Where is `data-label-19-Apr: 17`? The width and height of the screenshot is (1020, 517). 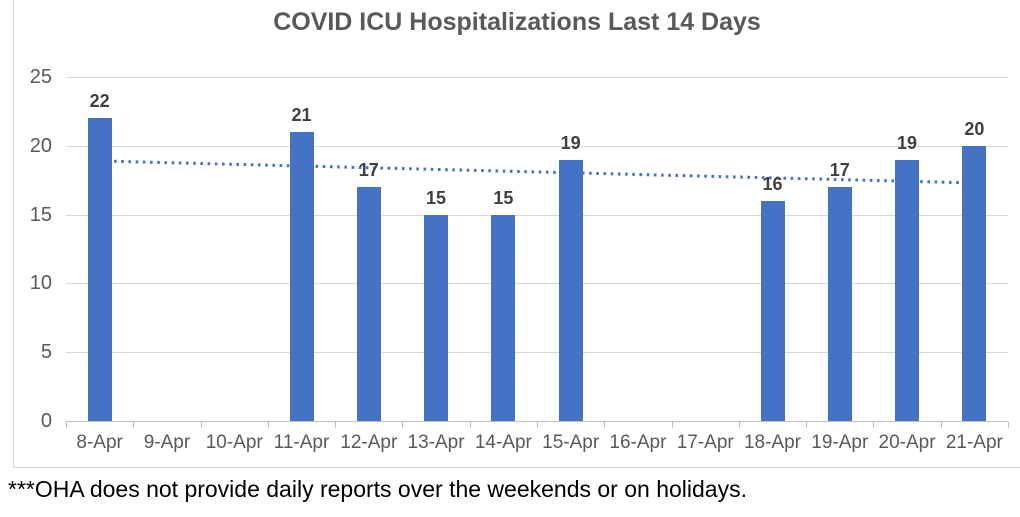 data-label-19-Apr: 17 is located at coordinates (839, 170).